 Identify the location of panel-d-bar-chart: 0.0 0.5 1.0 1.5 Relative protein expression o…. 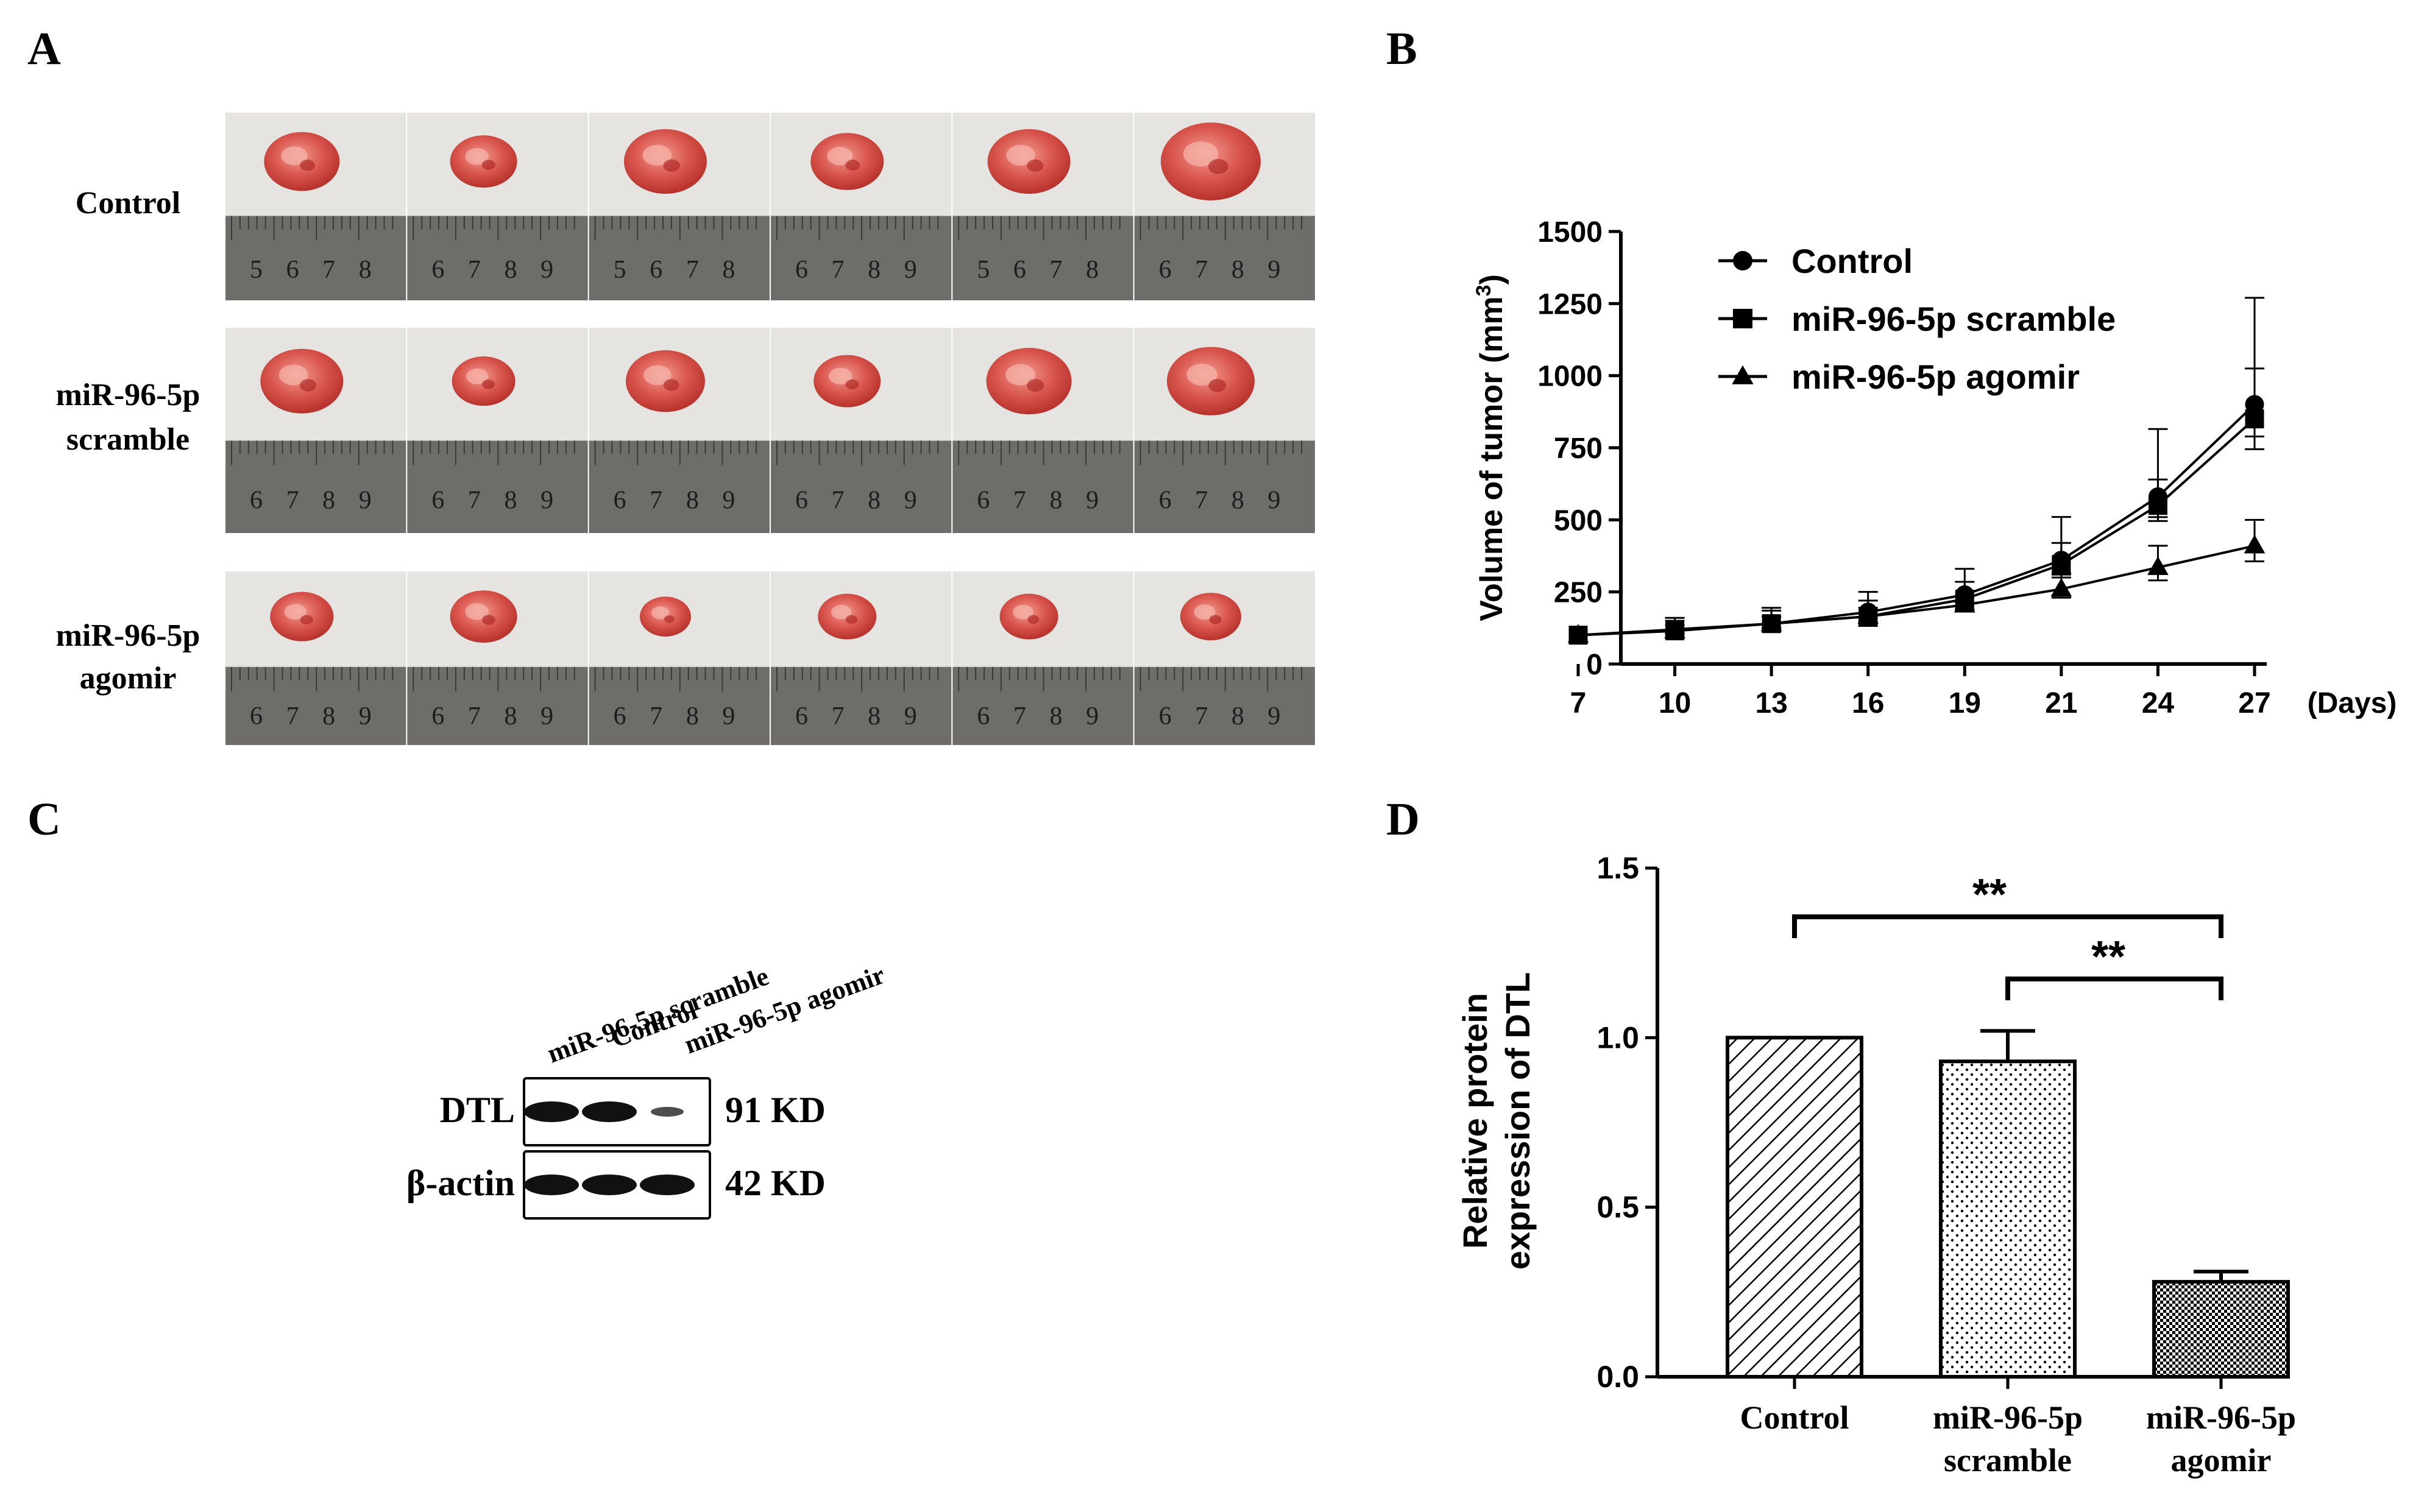
(1876, 1164).